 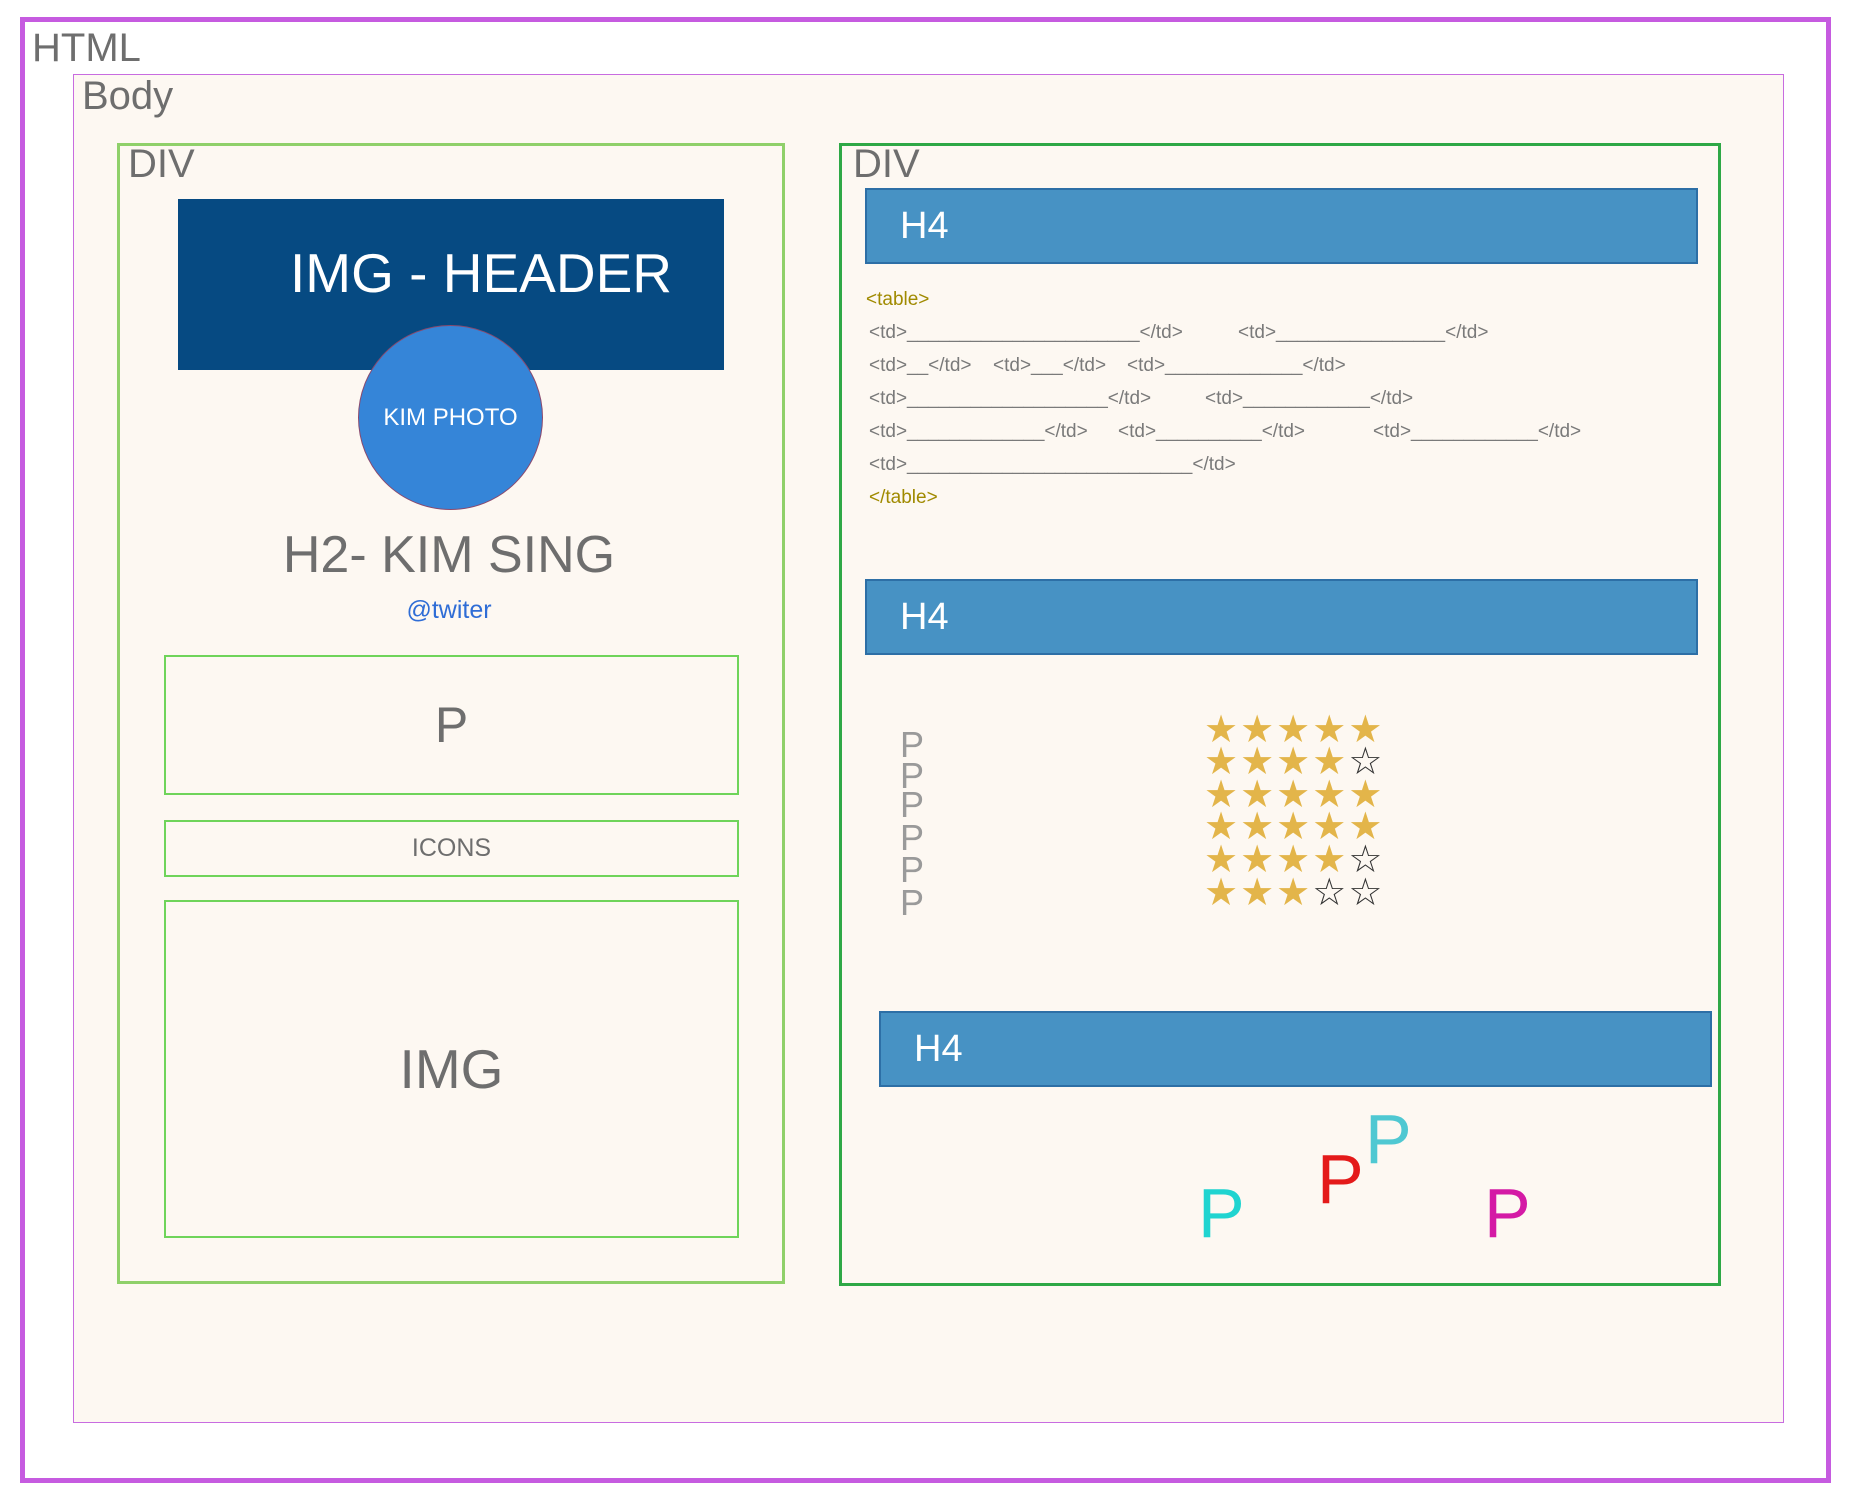 What do you see at coordinates (1295, 1049) in the screenshot?
I see `h4-bar-3: H4` at bounding box center [1295, 1049].